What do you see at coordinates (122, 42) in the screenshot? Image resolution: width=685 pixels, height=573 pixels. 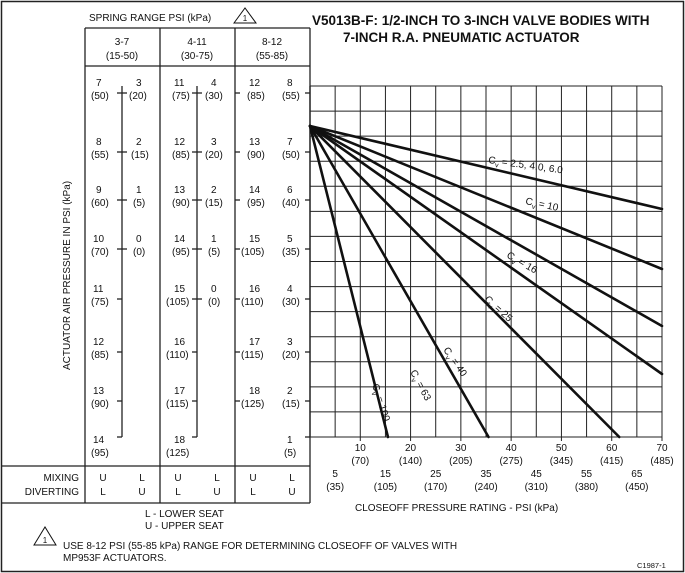 I see `col1-header-psi: 3-7` at bounding box center [122, 42].